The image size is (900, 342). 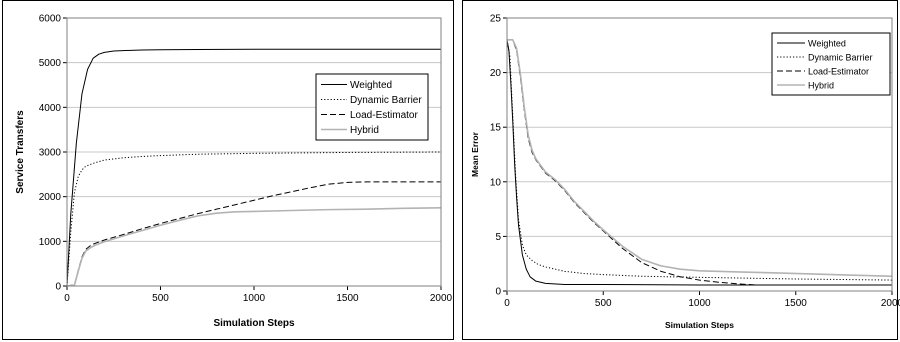 I want to click on y-tick-label: 1000, so click(x=50, y=242).